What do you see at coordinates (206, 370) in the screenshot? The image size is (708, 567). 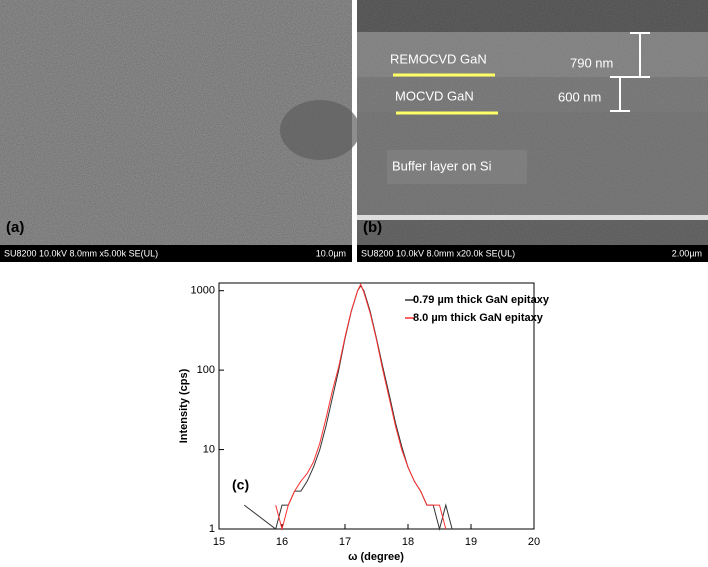 I see `y-tick-label: 100` at bounding box center [206, 370].